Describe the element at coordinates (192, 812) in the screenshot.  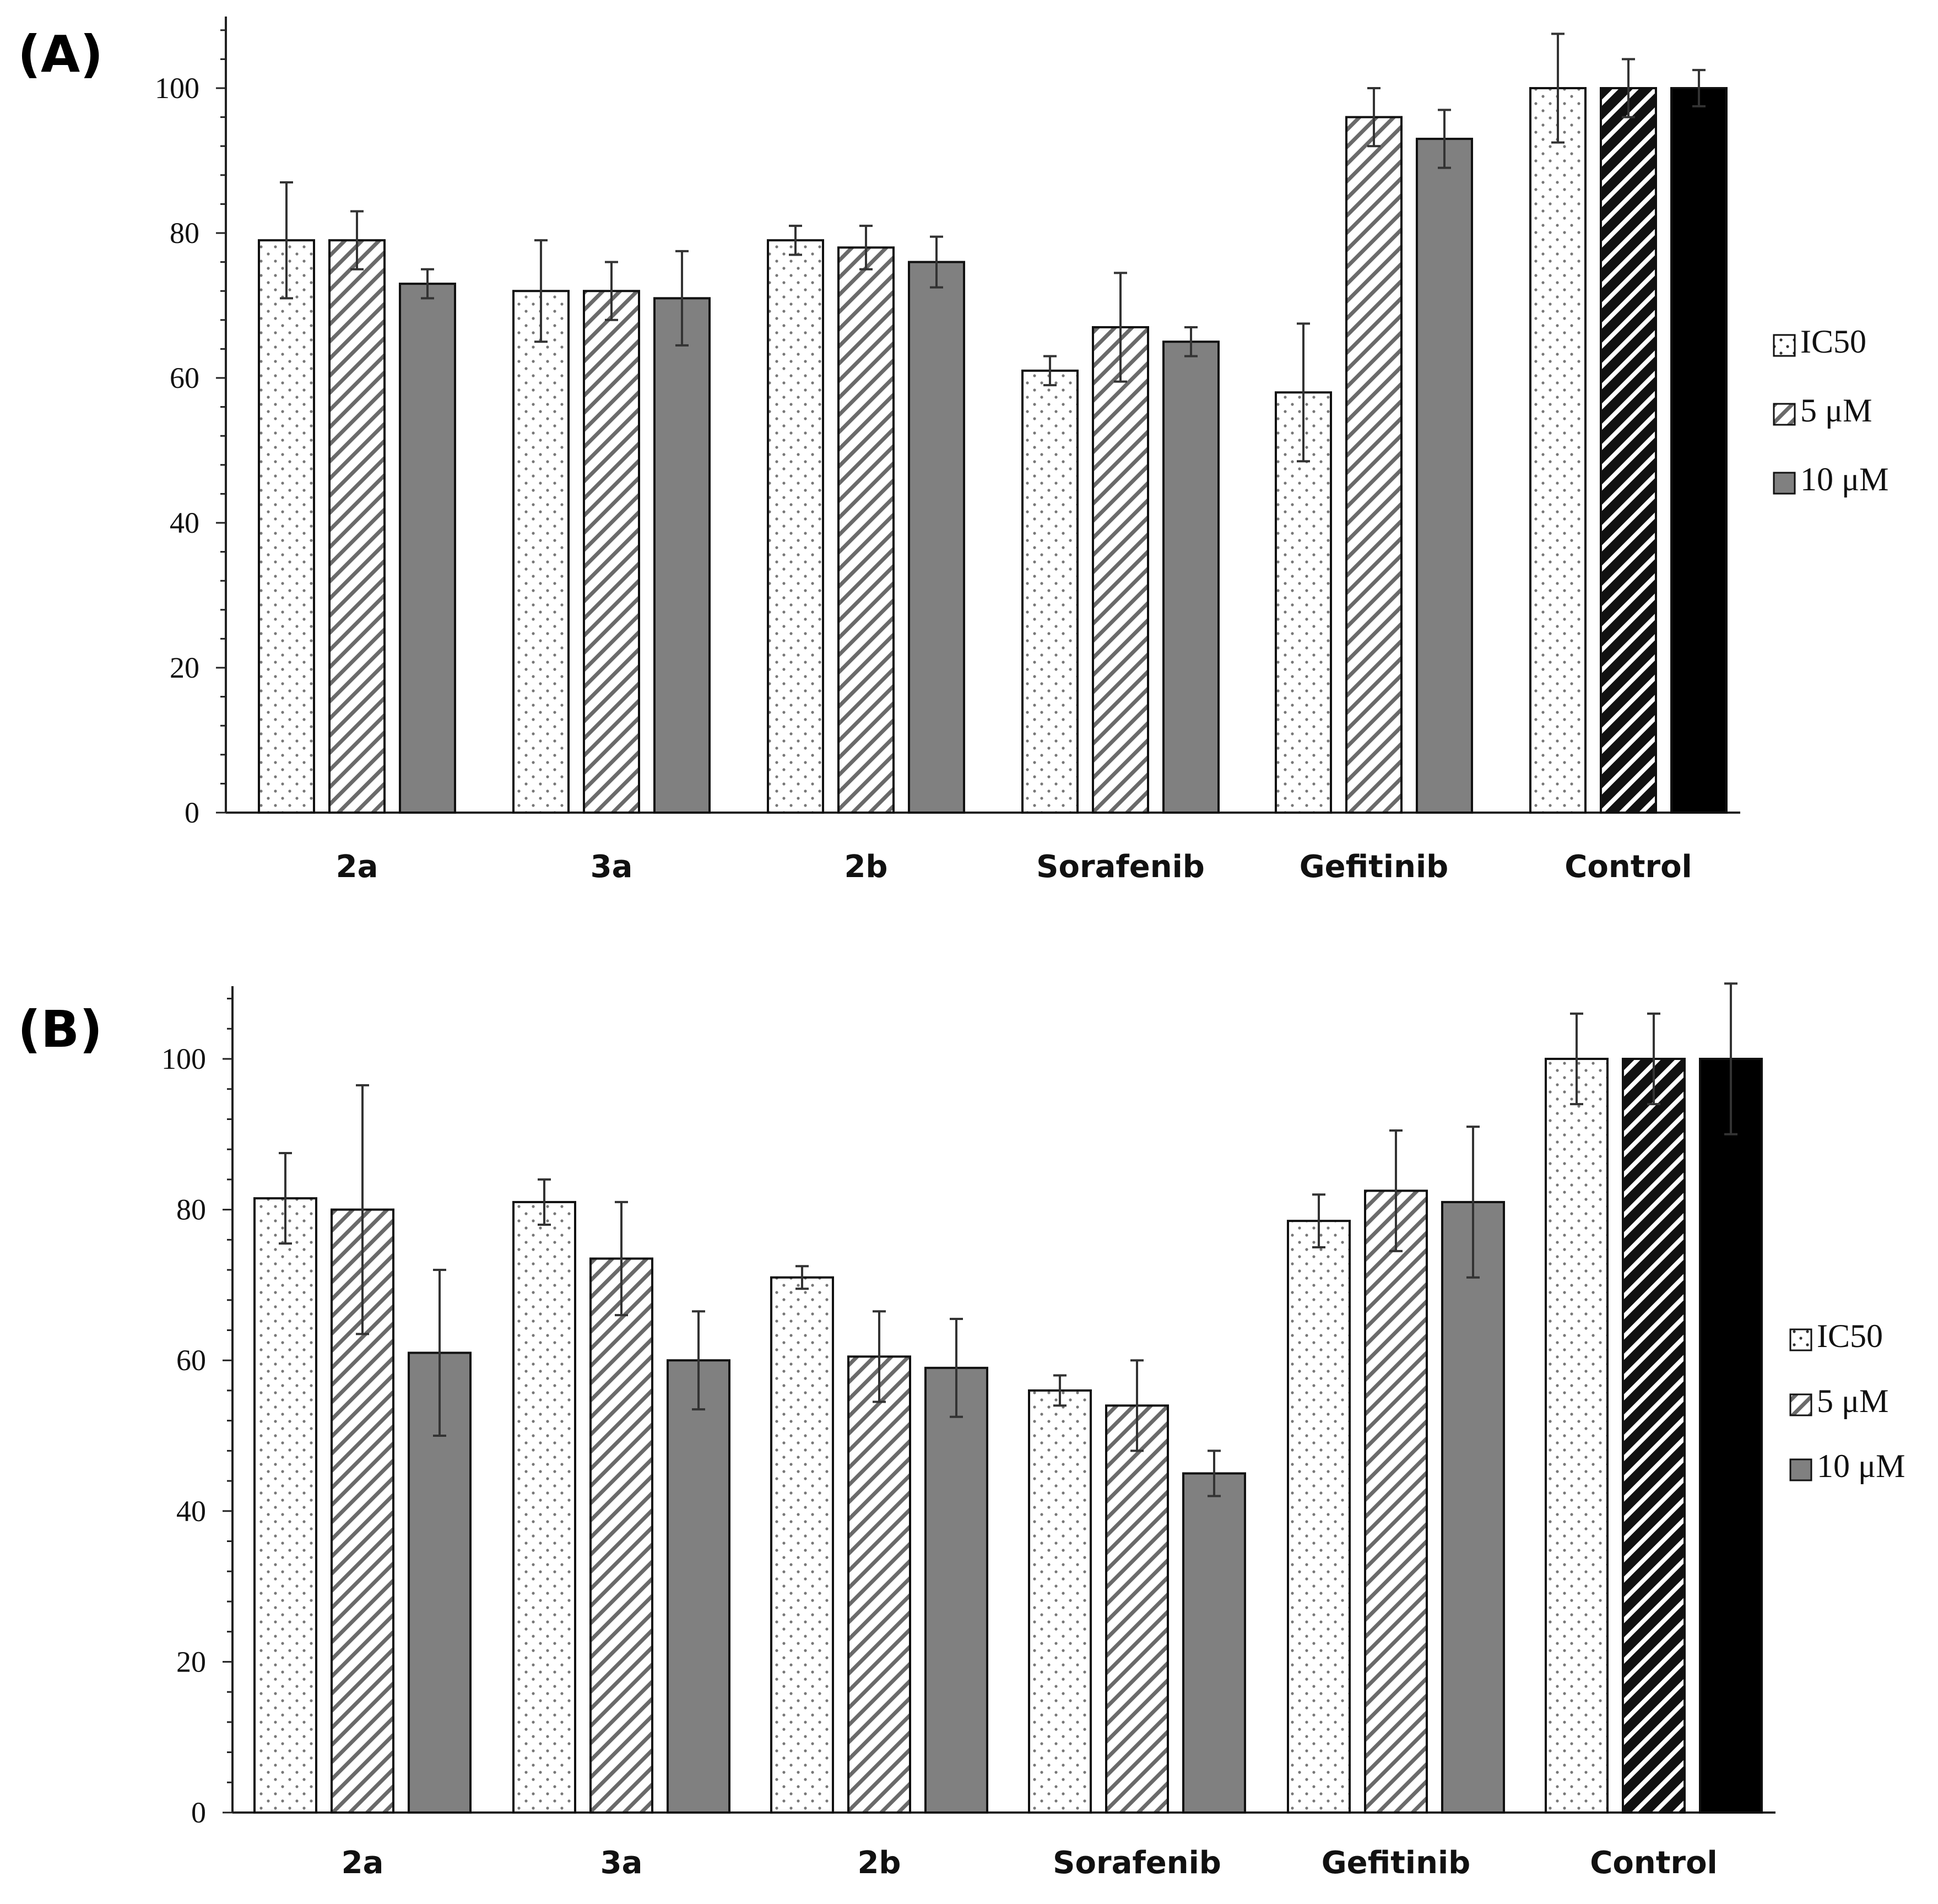
I see `y-tick-label: 0` at that location.